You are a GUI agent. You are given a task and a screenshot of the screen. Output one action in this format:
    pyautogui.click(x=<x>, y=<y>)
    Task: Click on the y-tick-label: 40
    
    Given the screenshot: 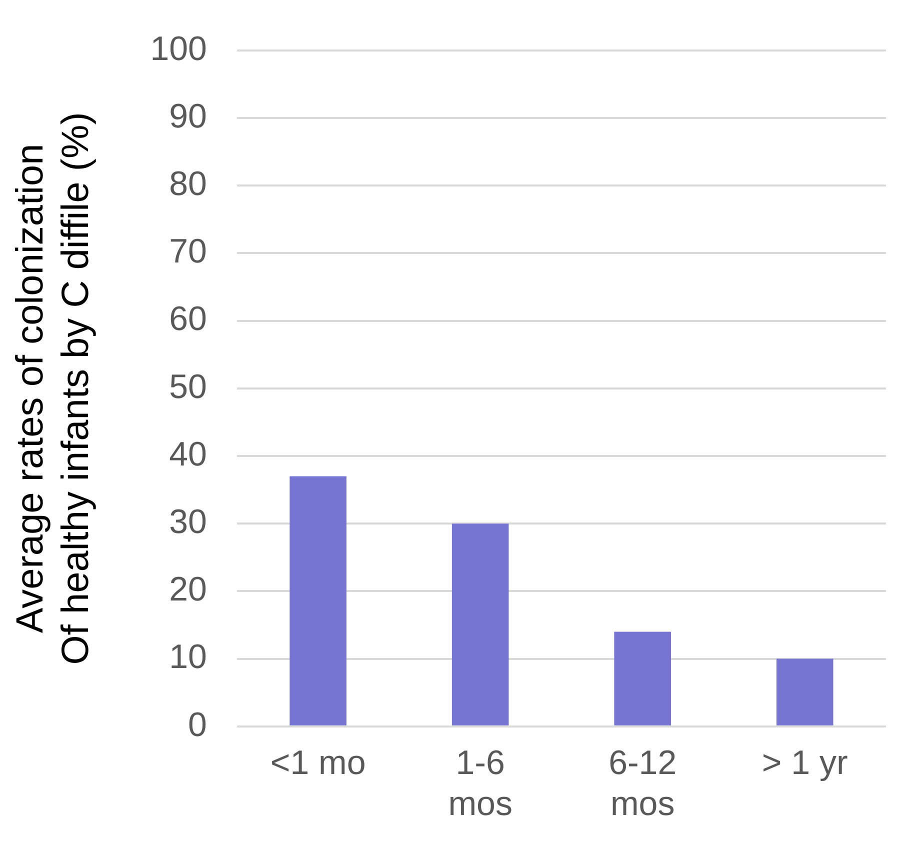 What is the action you would take?
    pyautogui.click(x=188, y=454)
    